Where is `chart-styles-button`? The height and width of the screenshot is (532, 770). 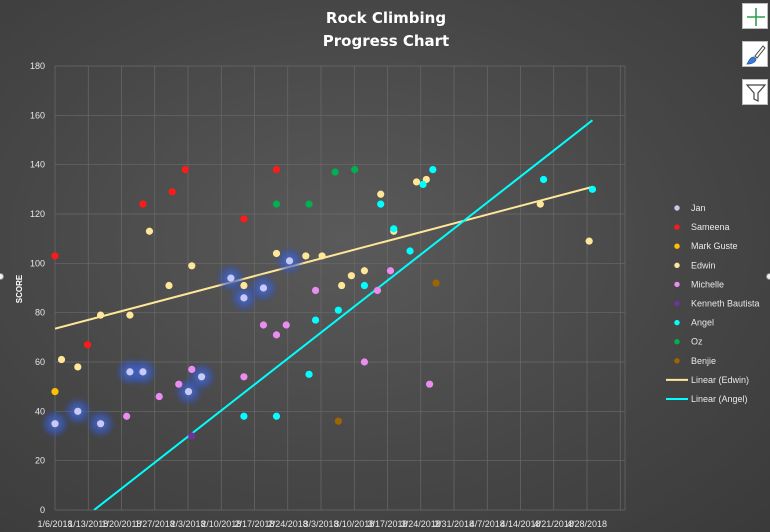 chart-styles-button is located at coordinates (755, 54).